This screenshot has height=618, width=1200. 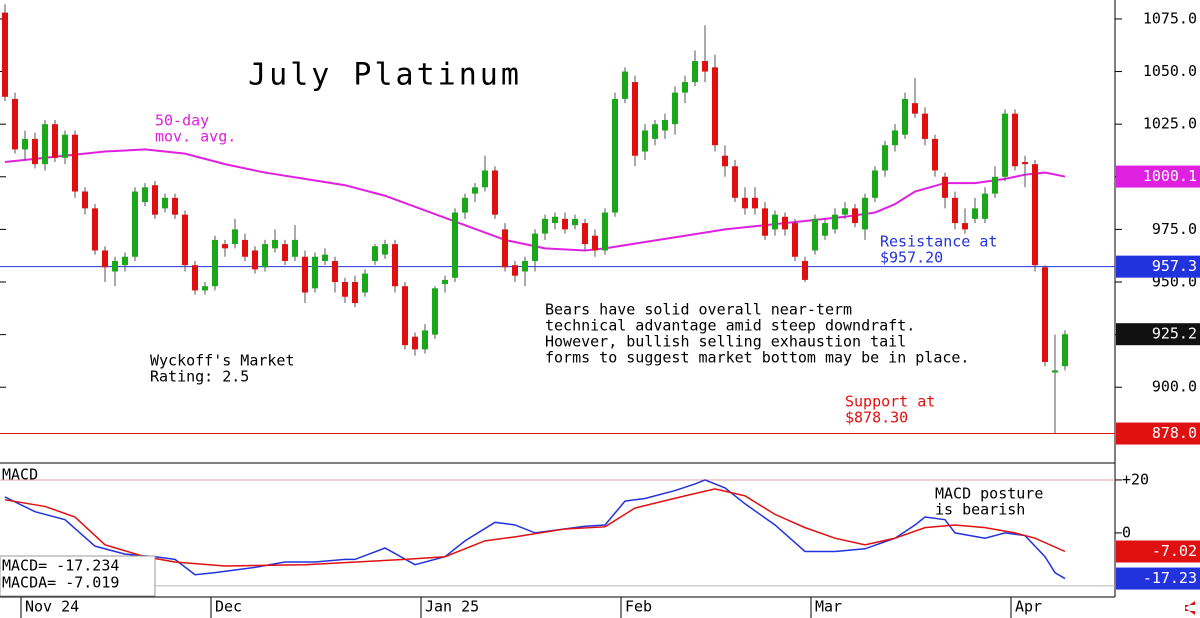 I want to click on scroll-arrow, so click(x=1190, y=608).